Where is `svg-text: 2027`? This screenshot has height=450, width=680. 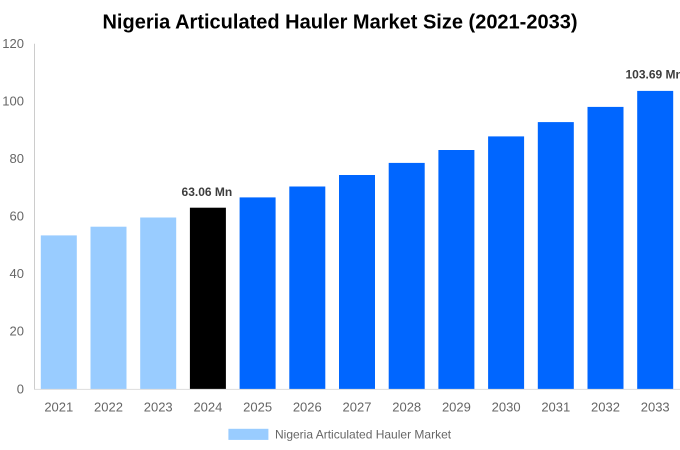
svg-text: 2027 is located at coordinates (357, 407).